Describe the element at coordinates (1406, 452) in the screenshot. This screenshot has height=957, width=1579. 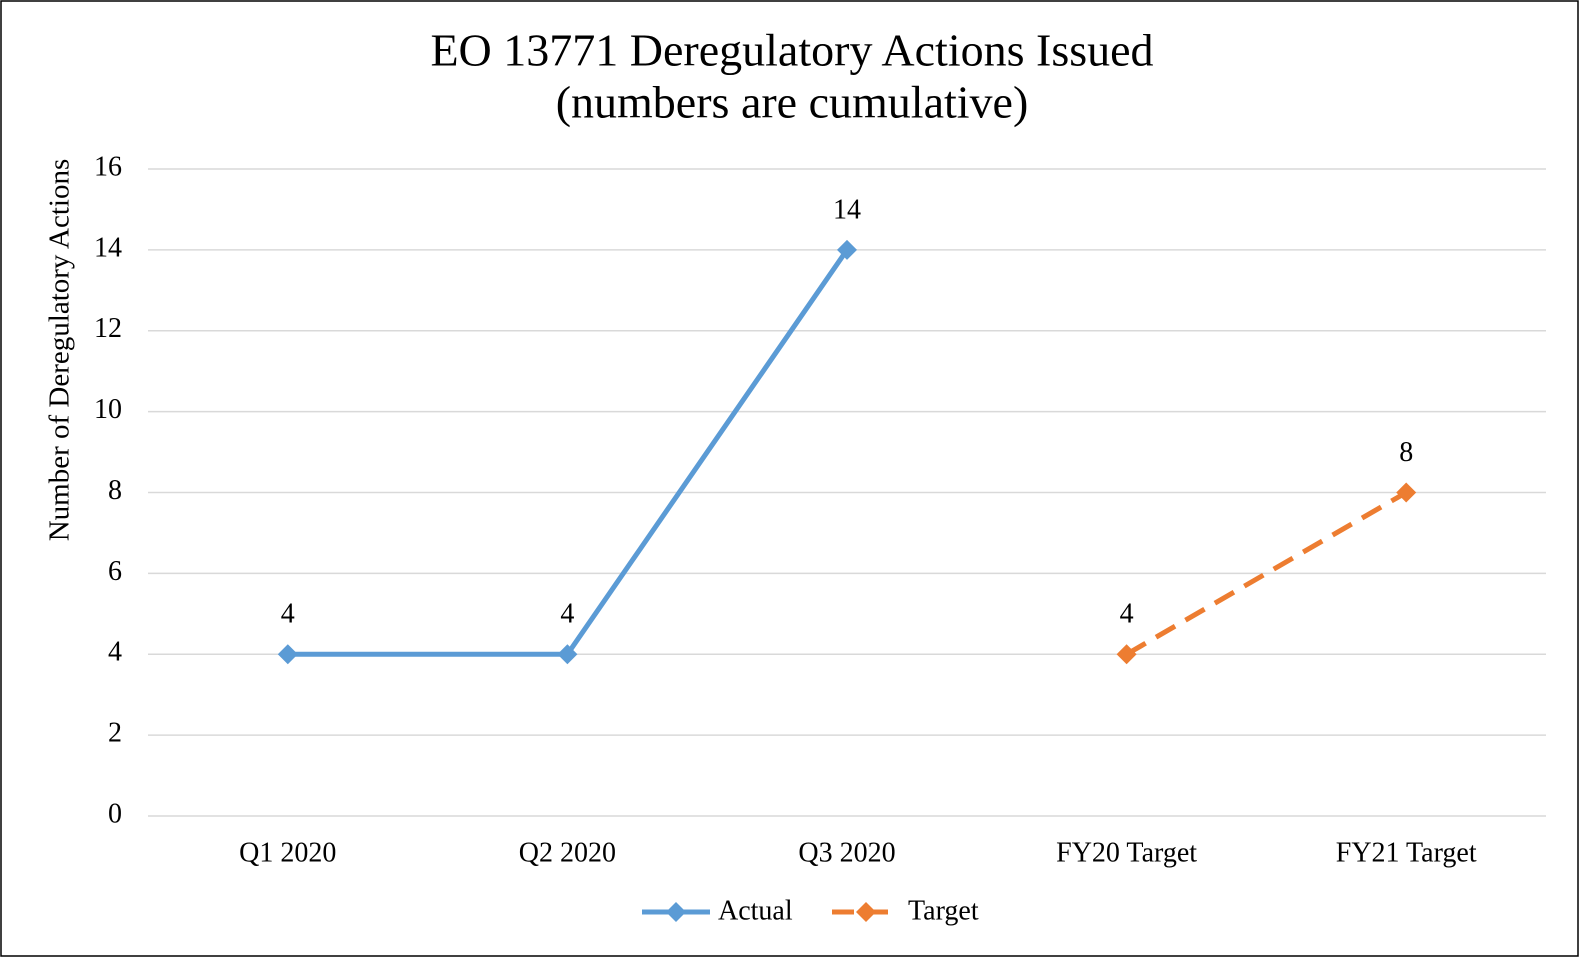
I see `data-label: 8` at that location.